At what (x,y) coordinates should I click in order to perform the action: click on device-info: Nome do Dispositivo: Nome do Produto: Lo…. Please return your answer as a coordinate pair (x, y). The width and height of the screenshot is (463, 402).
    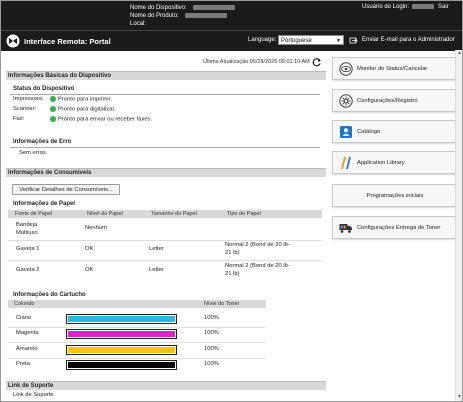
    Looking at the image, I should click on (182, 16).